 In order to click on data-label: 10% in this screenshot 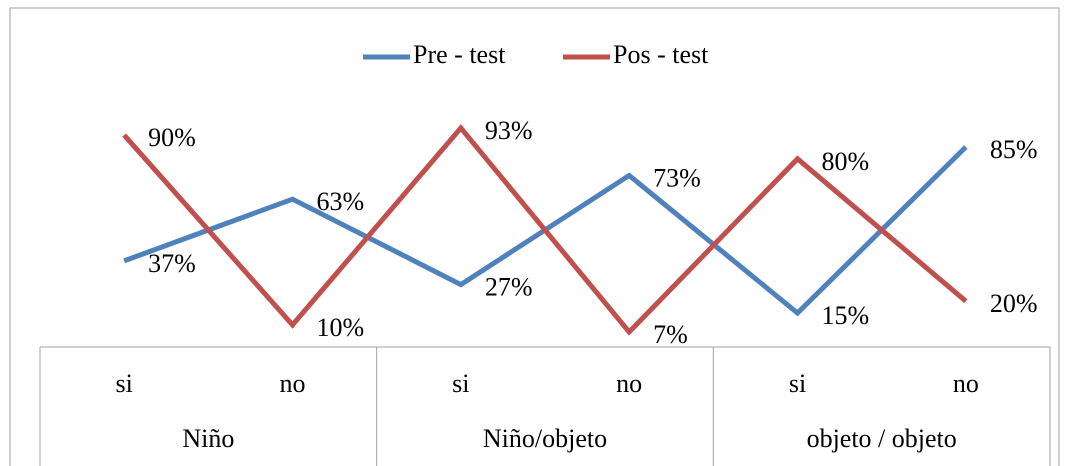, I will do `click(341, 327)`.